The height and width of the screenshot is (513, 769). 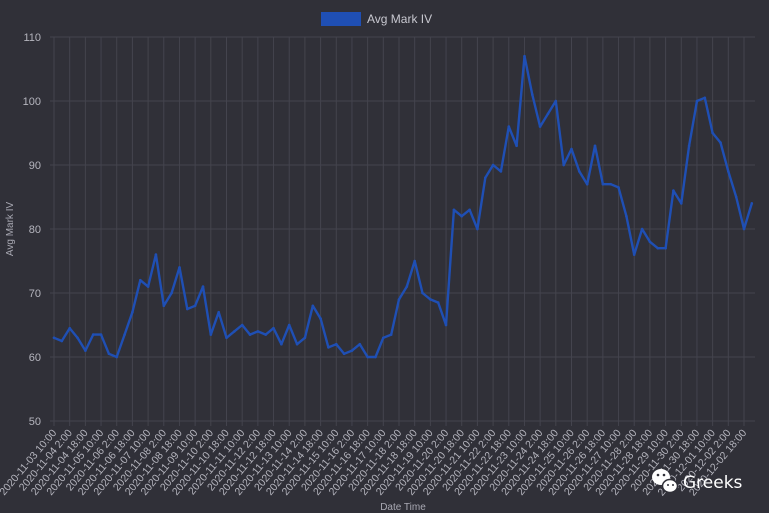 I want to click on wechat-icon, so click(x=665, y=481).